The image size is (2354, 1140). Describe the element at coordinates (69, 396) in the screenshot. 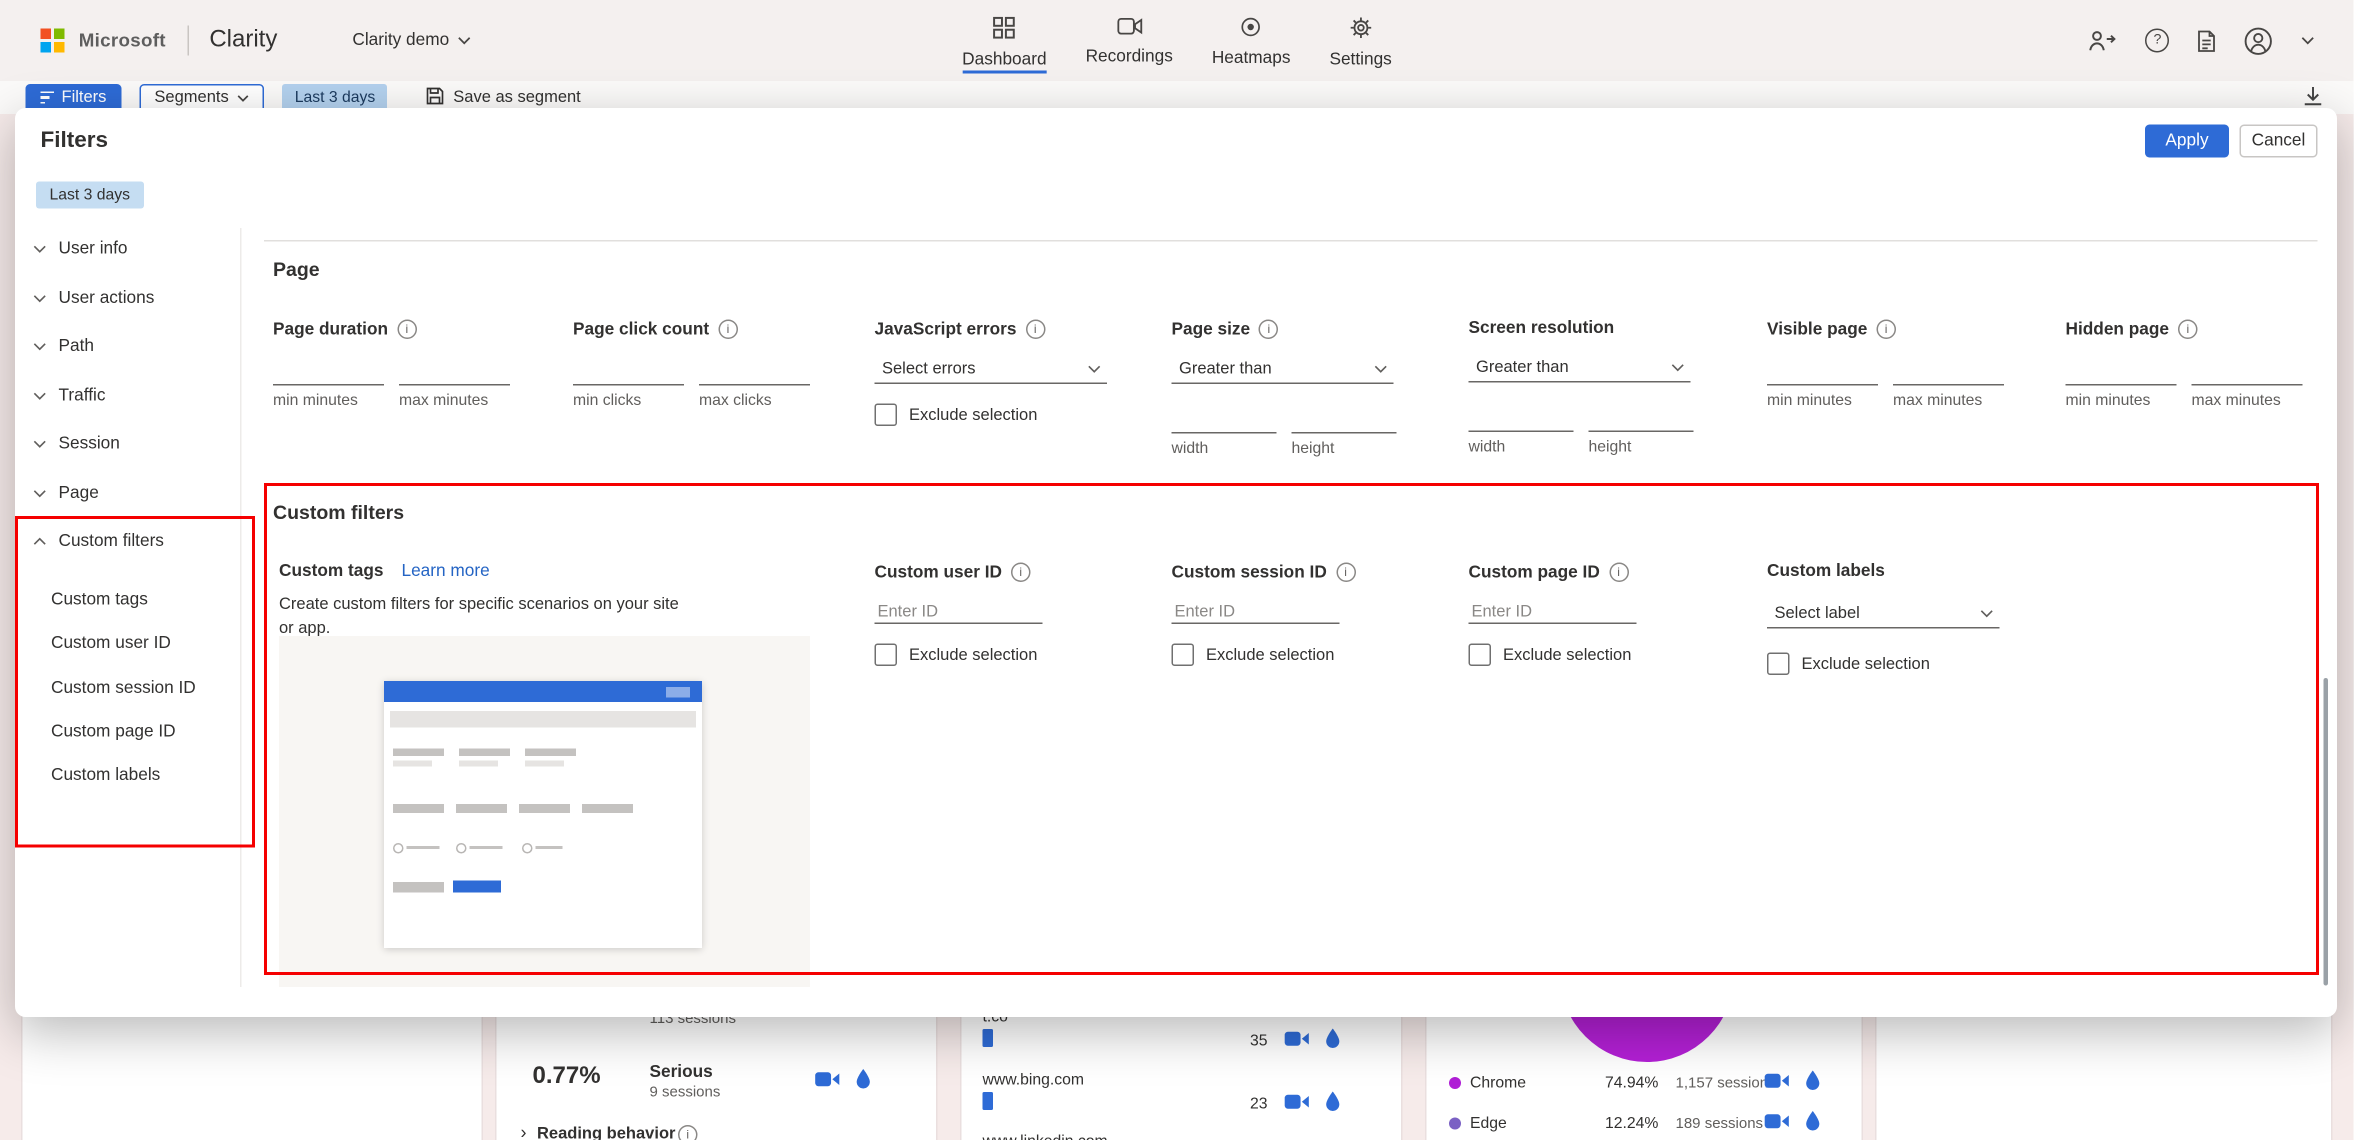

I see `sidebar-item-traffic: Traffic` at that location.